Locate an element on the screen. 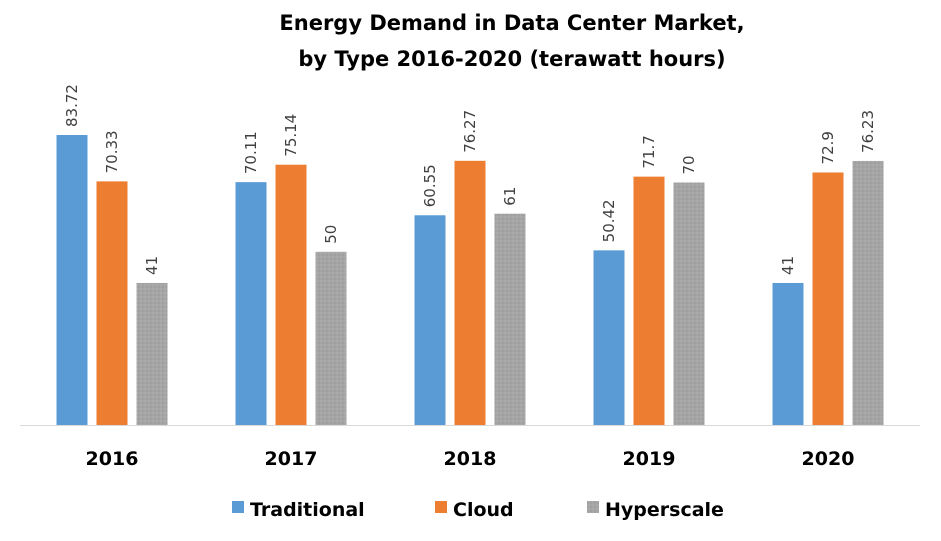  bar-traditional-2016 is located at coordinates (72, 280).